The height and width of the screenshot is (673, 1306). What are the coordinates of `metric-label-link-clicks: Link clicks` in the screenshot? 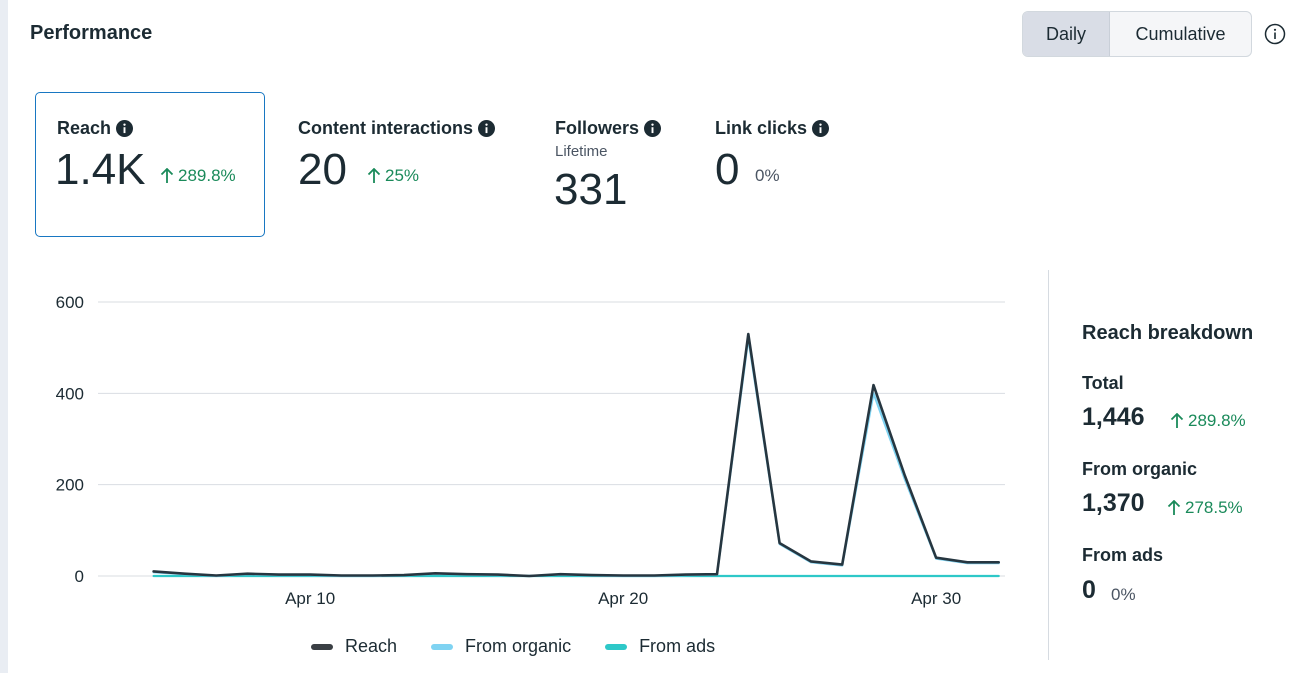 It's located at (772, 128).